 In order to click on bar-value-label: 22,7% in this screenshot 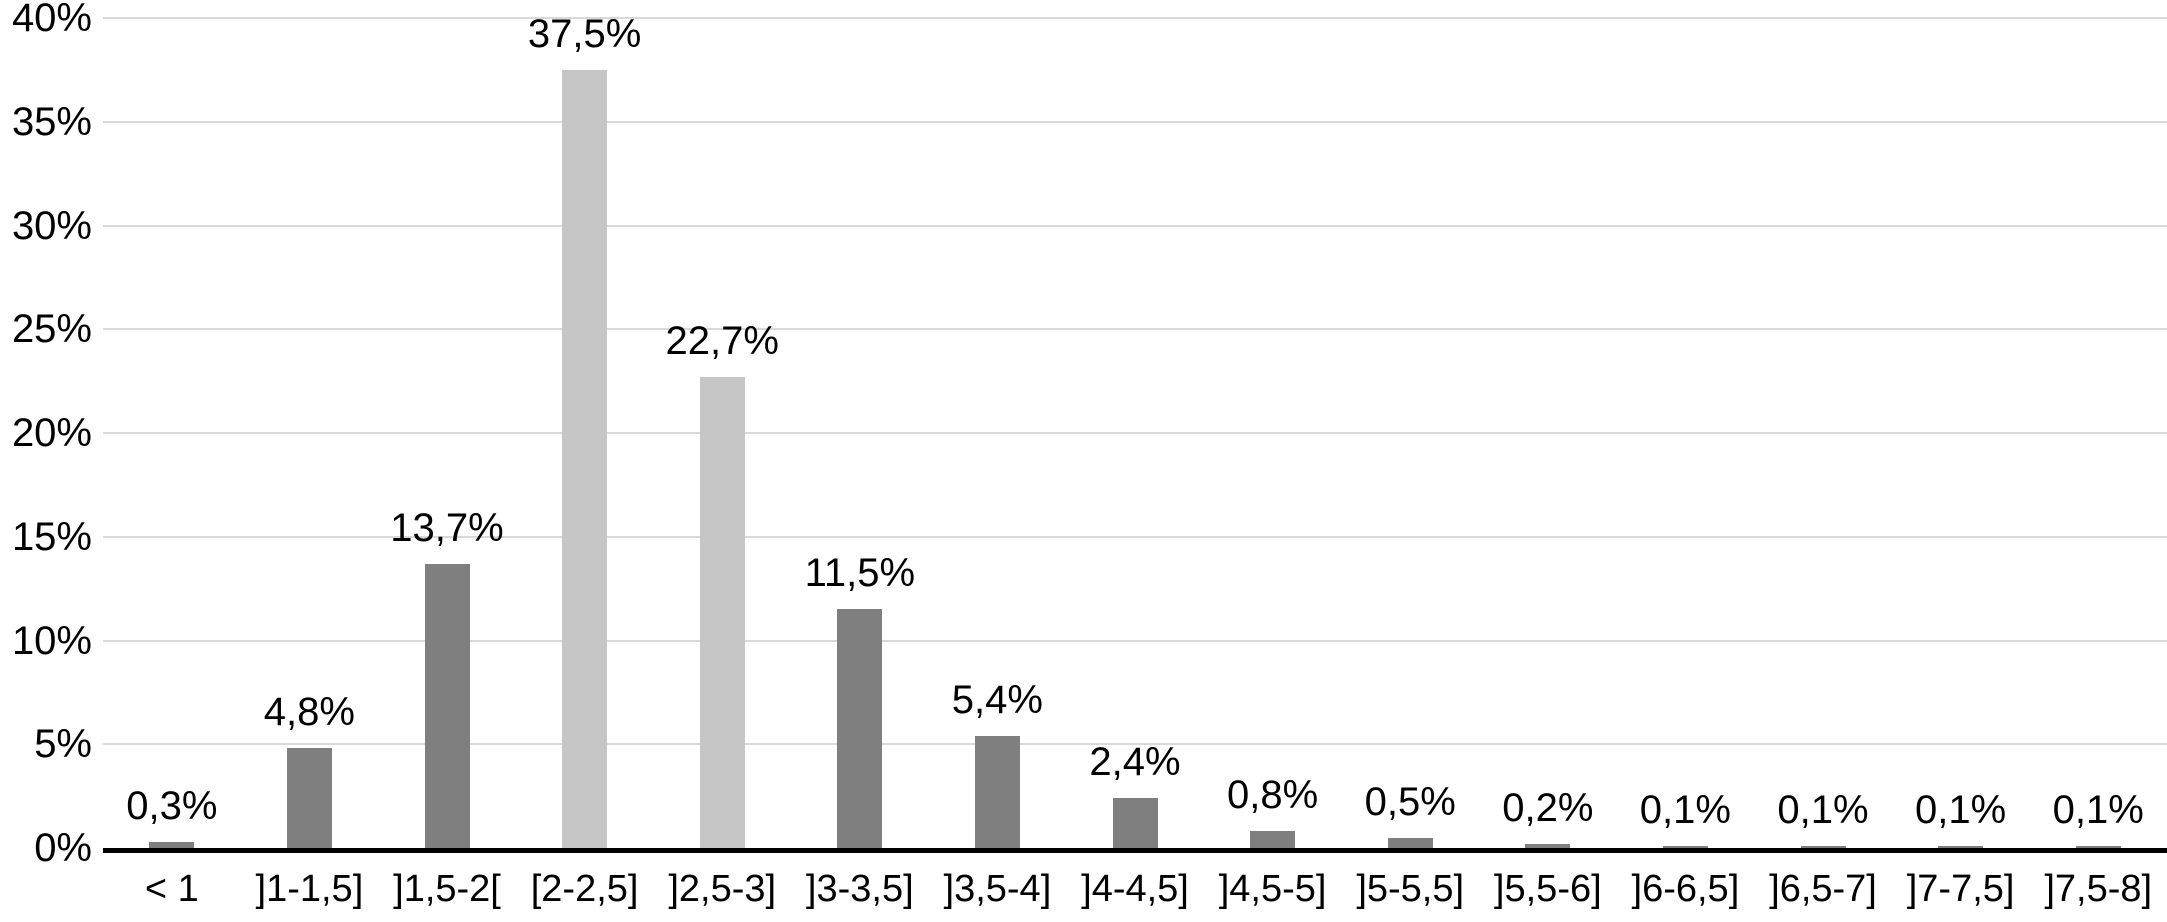, I will do `click(722, 340)`.